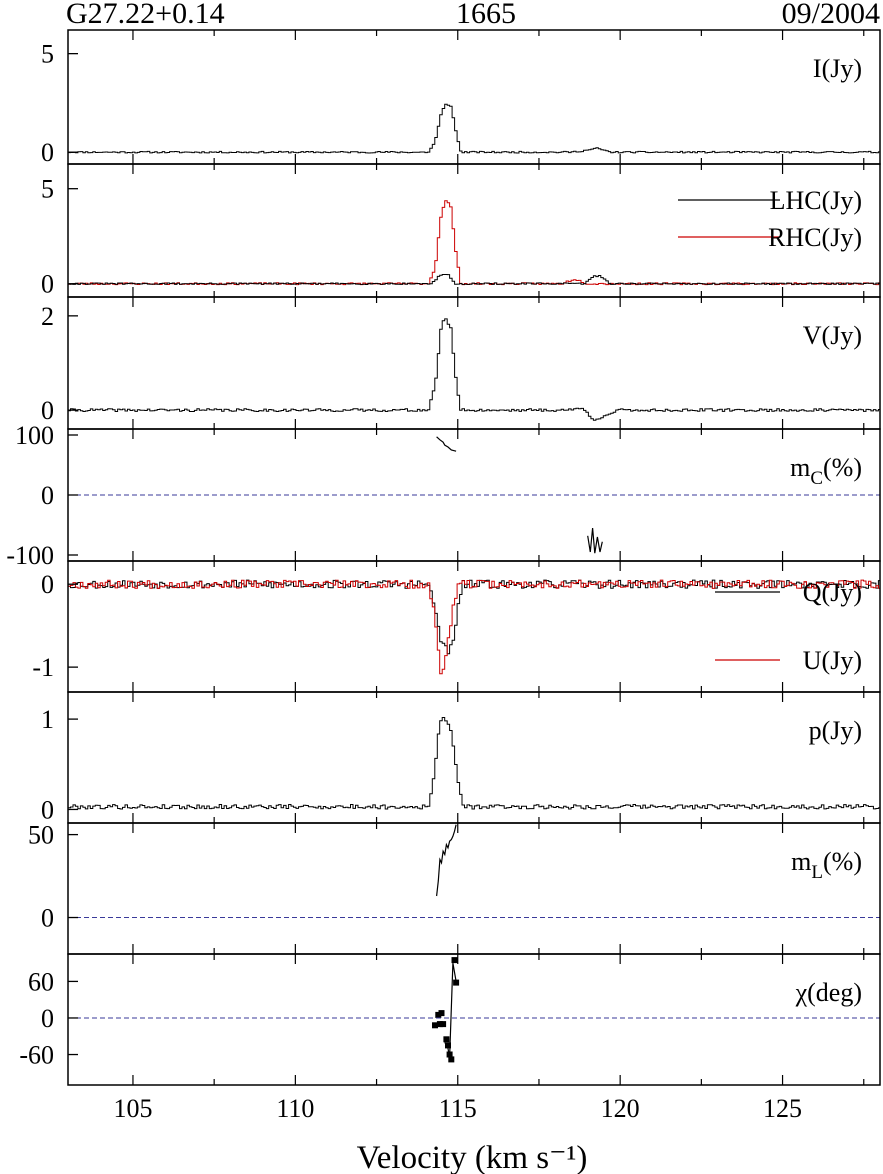  I want to click on y-tick-label: -1, so click(43, 667).